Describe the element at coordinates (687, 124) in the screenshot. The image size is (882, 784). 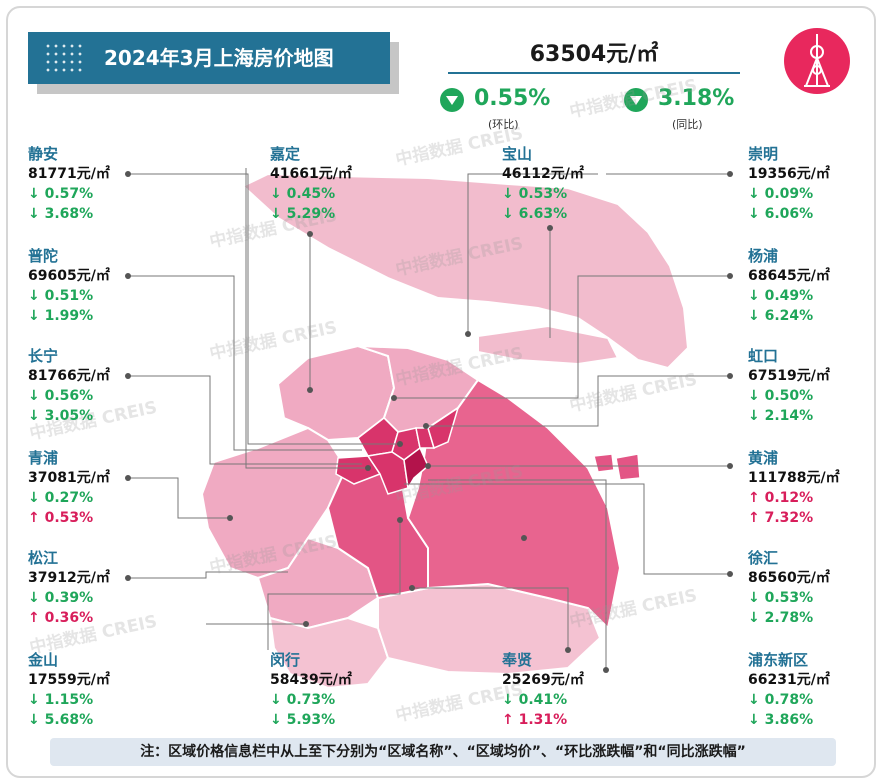
I see `yoy-label: (同比)` at that location.